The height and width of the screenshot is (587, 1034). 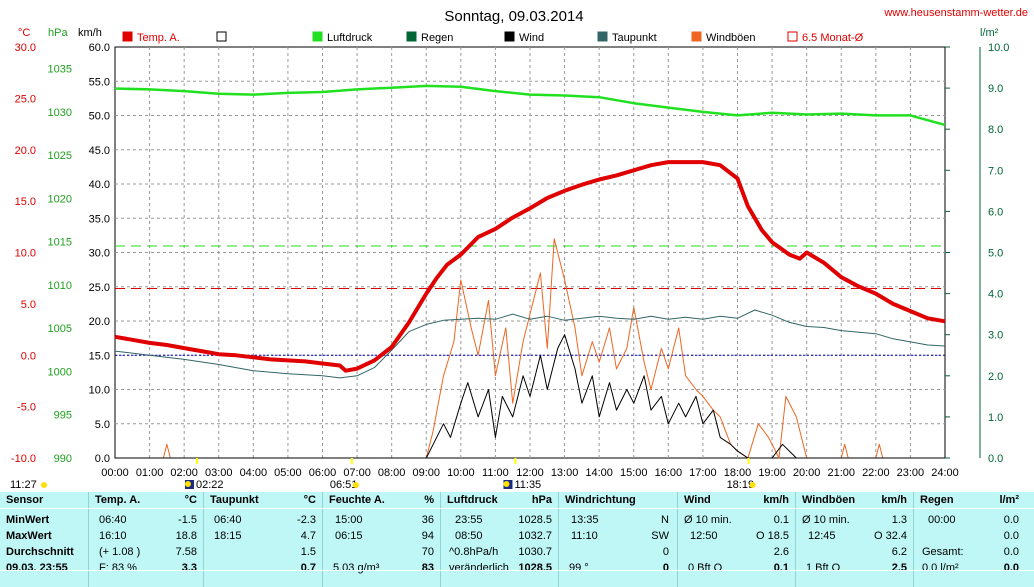 What do you see at coordinates (99, 82) in the screenshot?
I see `speed-tick-label: 55.0` at bounding box center [99, 82].